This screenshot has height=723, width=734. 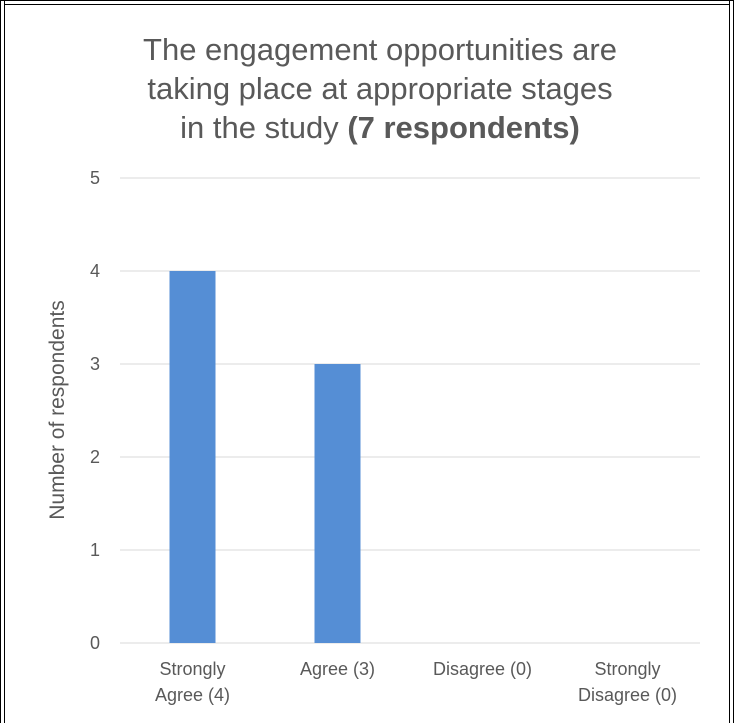 I want to click on y-tick-label-5: 5, so click(x=95, y=178).